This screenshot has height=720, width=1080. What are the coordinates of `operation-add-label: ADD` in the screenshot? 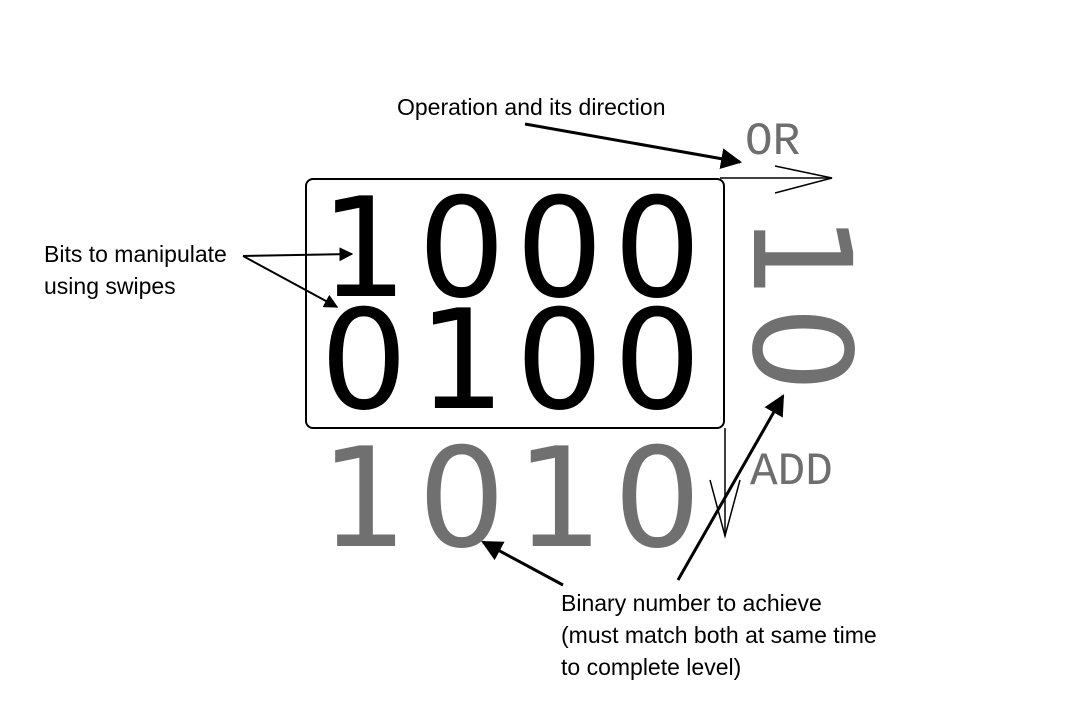 It's located at (791, 472).